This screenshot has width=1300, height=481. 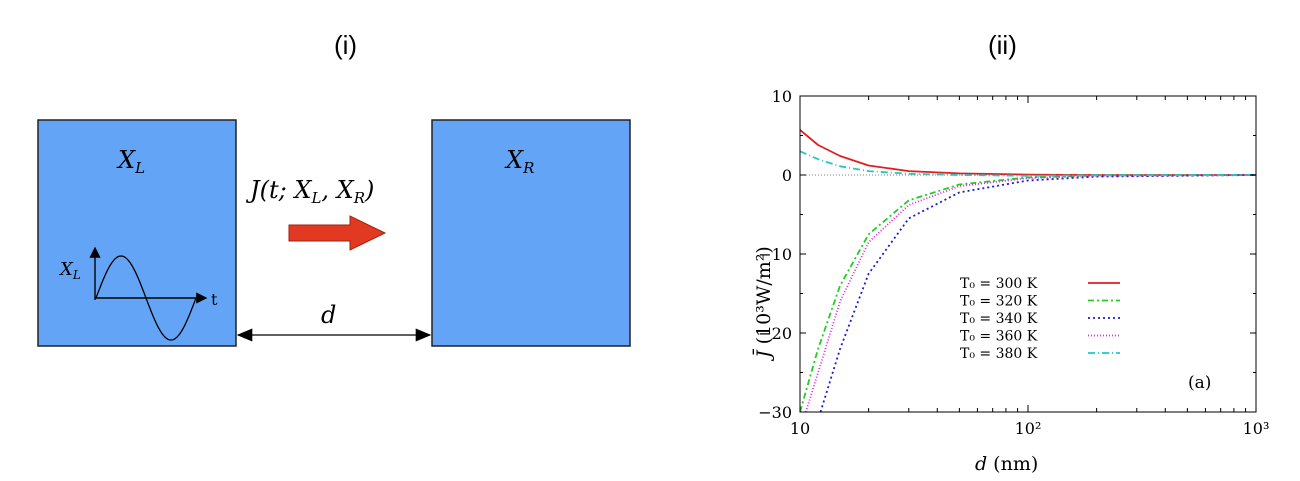 I want to click on left-block, so click(x=137, y=233).